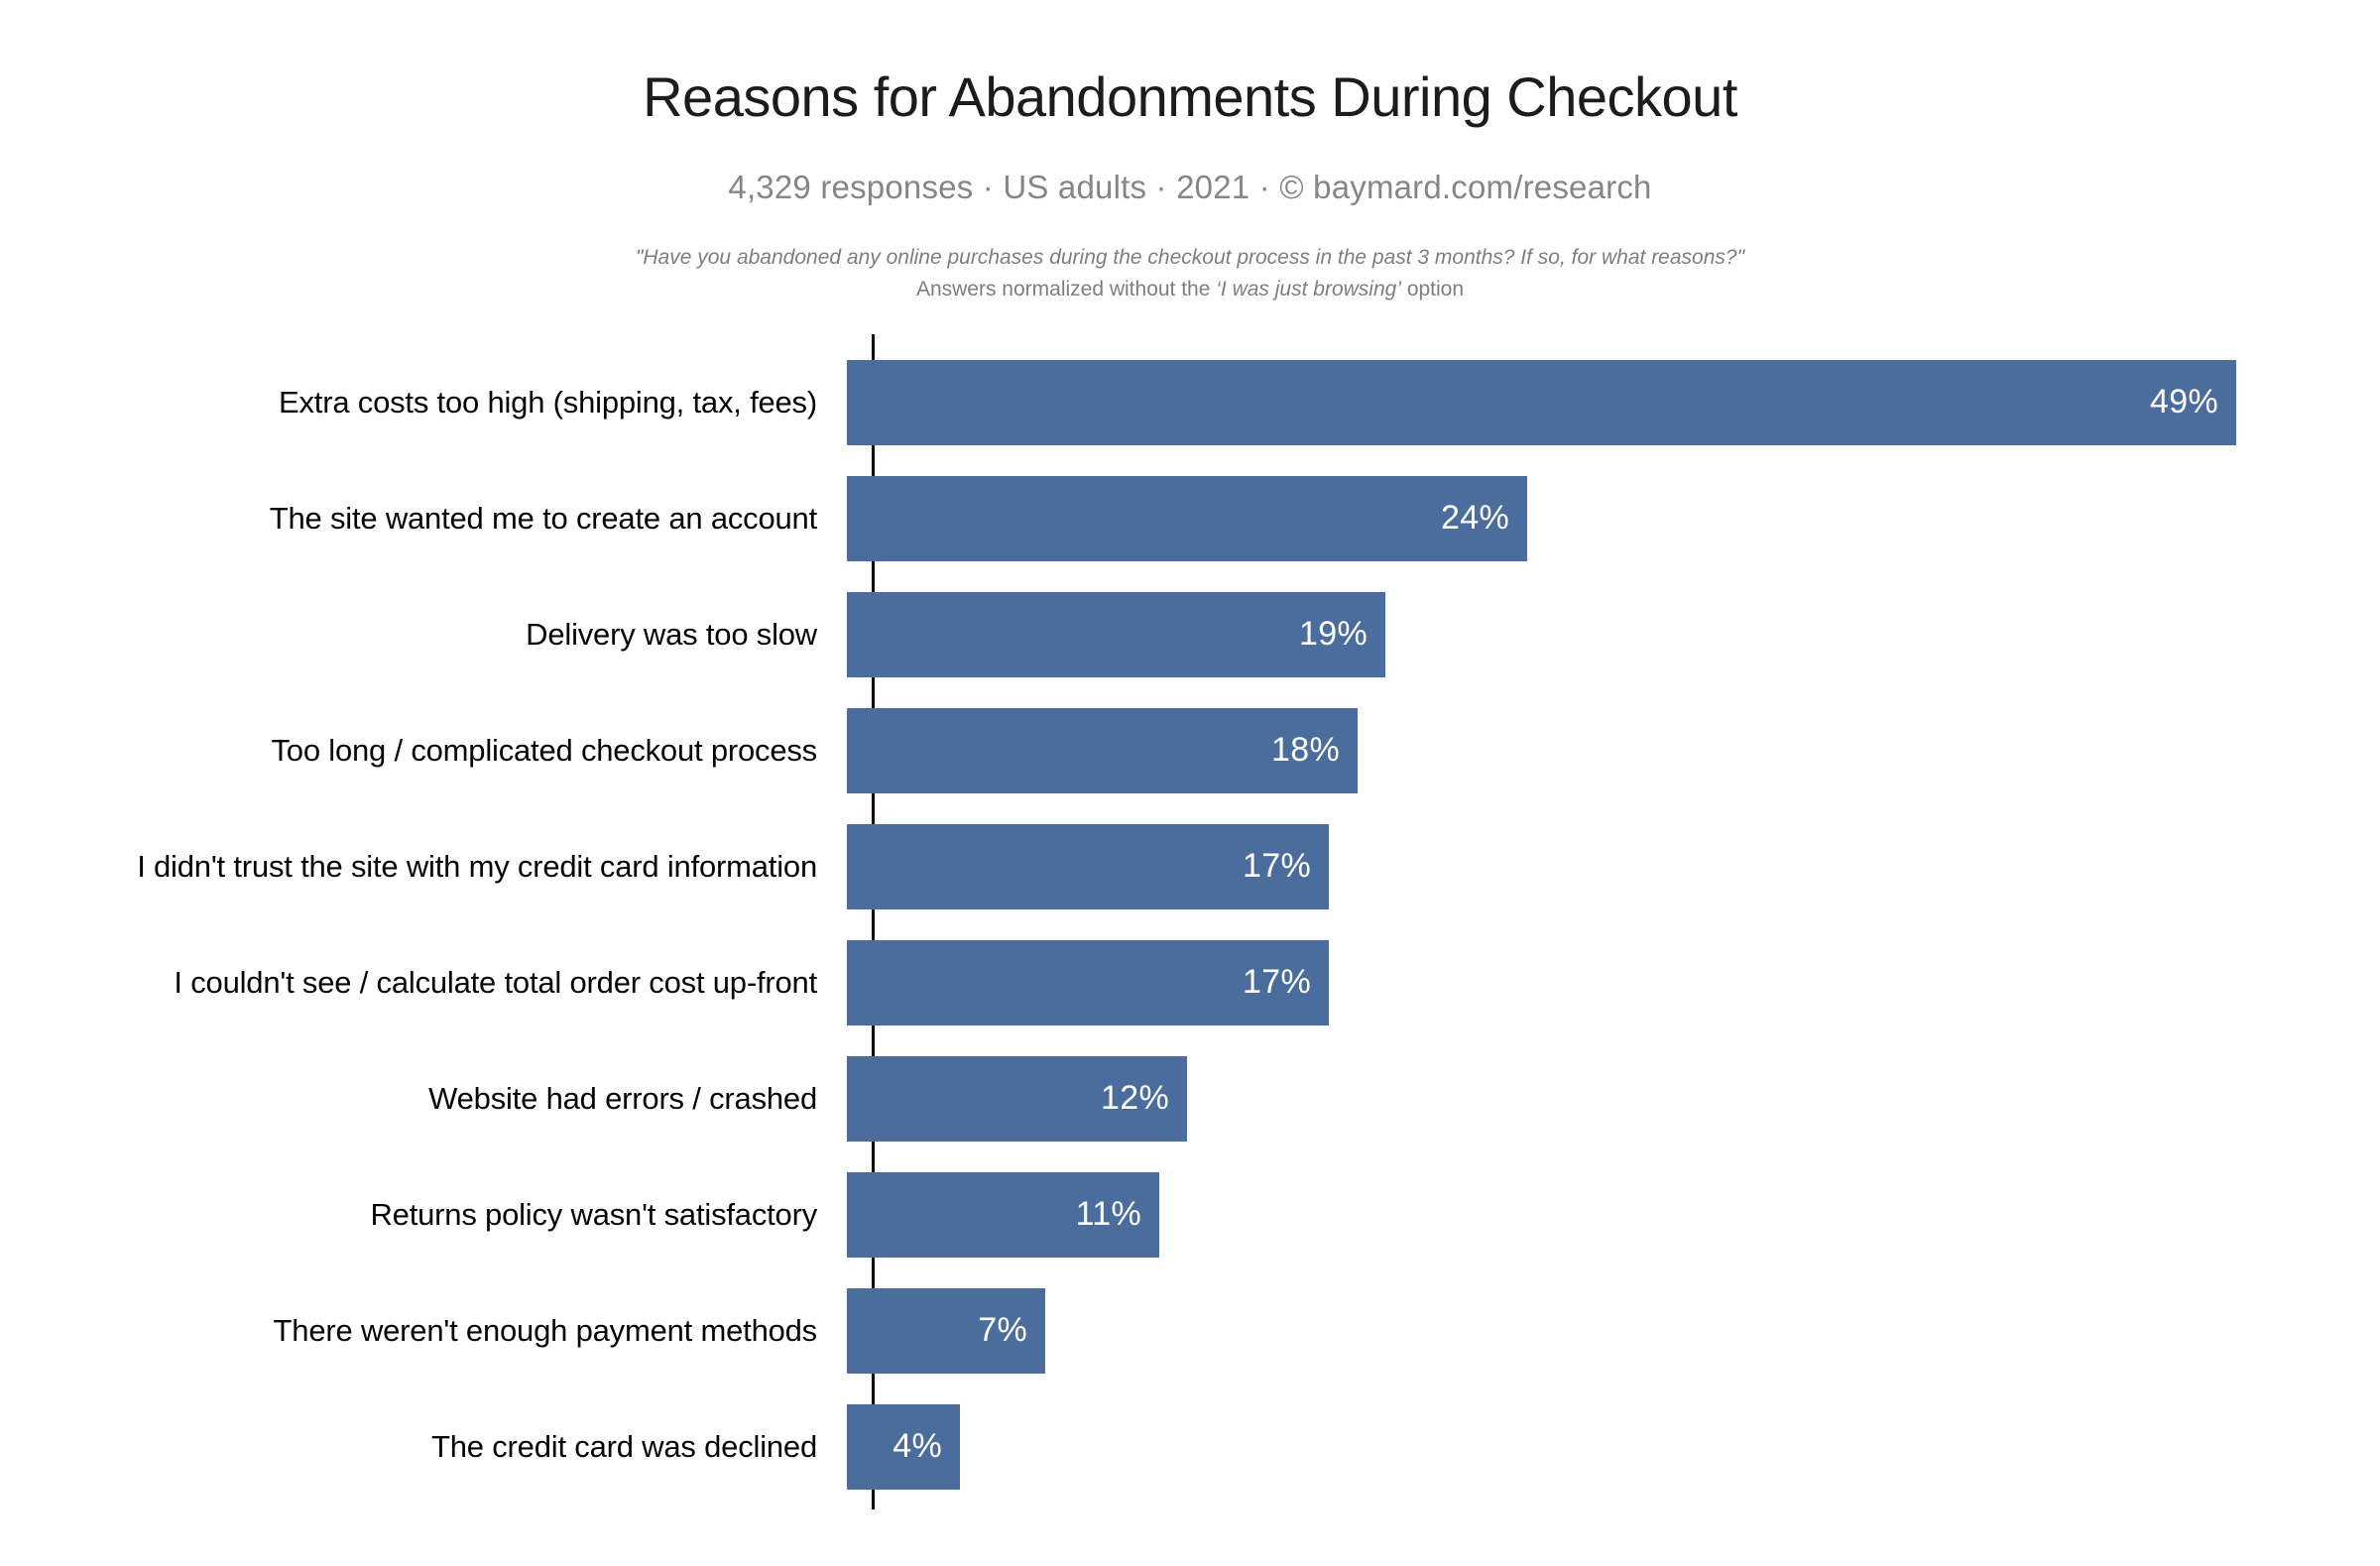 This screenshot has width=2380, height=1566. Describe the element at coordinates (1613, 634) in the screenshot. I see `bar-track: 19%` at that location.